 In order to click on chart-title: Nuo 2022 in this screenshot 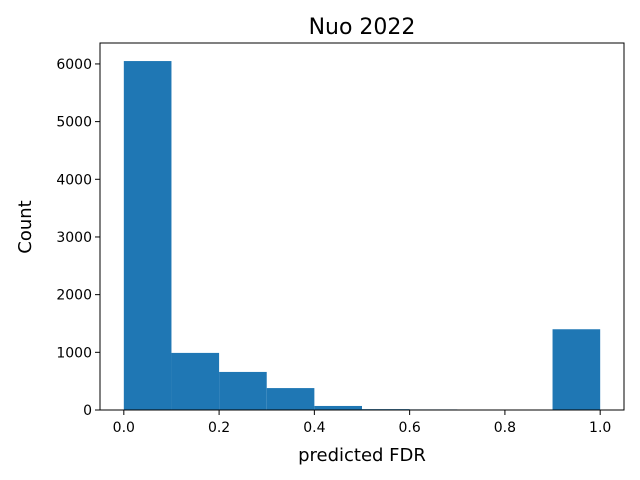, I will do `click(362, 27)`.